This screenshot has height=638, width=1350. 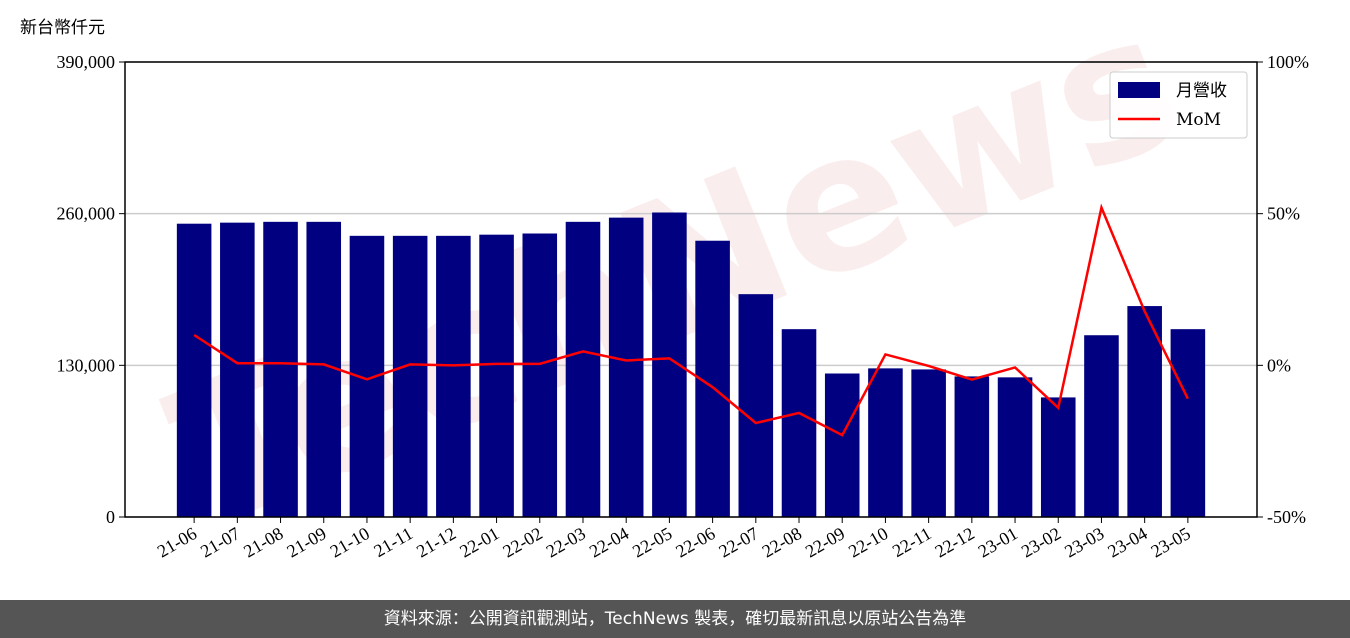 I want to click on x-tick-label: 22-07, so click(x=738, y=542).